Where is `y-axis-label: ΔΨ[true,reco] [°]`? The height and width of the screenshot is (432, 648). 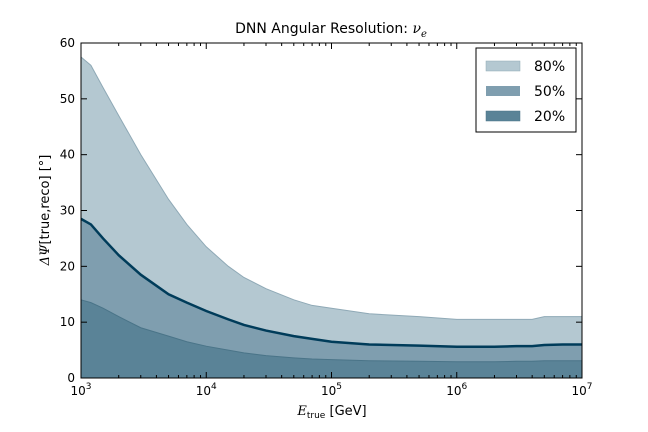 y-axis-label: ΔΨ[true,reco] [°] is located at coordinates (45, 211).